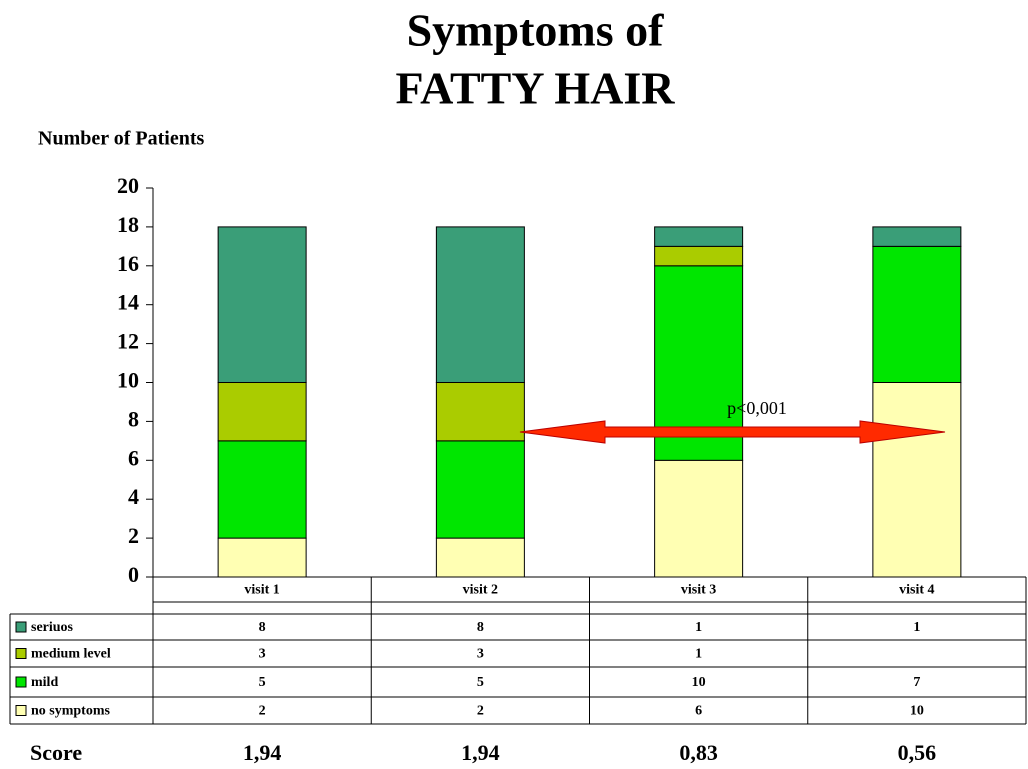 This screenshot has width=1028, height=769. I want to click on chart-title: FATTY HAIR, so click(536, 88).